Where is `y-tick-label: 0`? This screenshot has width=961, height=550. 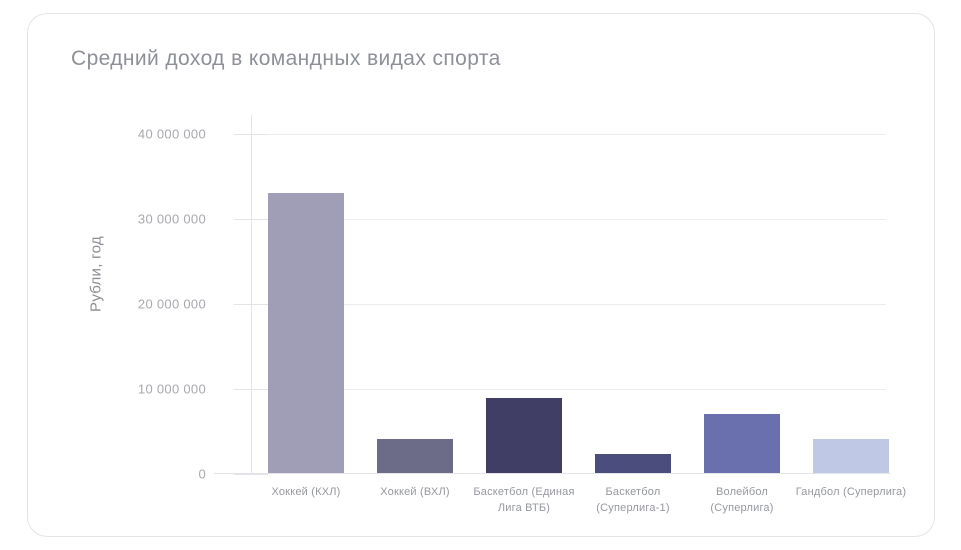
y-tick-label: 0 is located at coordinates (202, 474).